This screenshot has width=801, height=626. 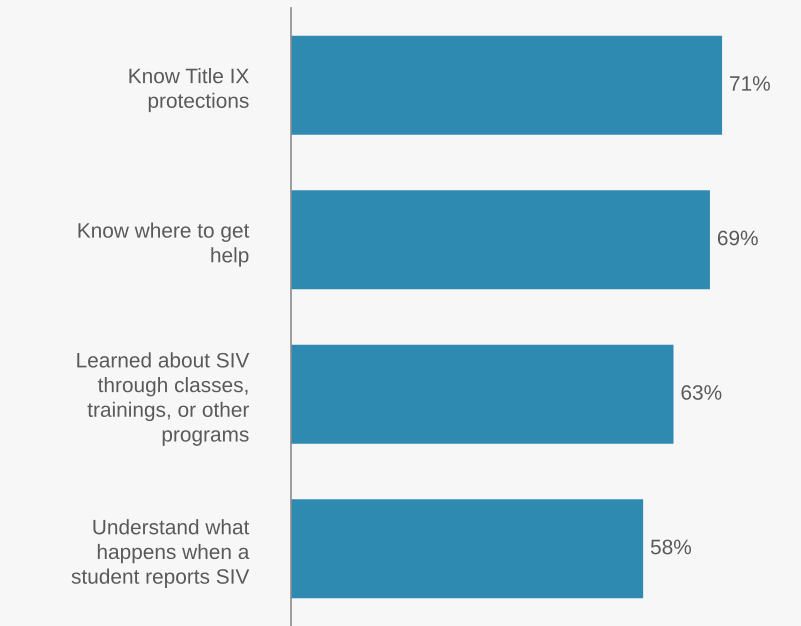 I want to click on y-tick-label: Understand what happens when a student reports SIV, so click(x=161, y=553).